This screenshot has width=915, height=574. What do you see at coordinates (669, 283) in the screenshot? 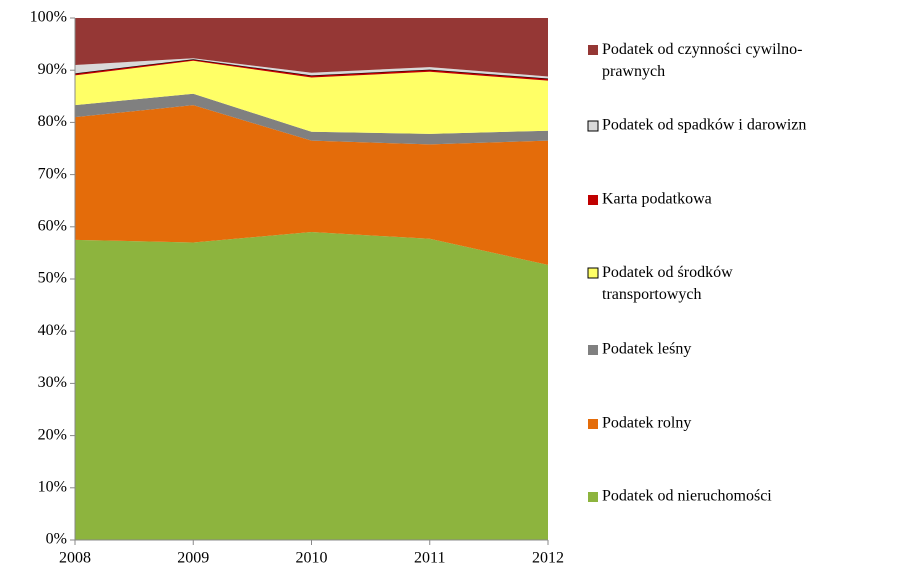
I see `legend-label: Podatek od środków transportowych` at bounding box center [669, 283].